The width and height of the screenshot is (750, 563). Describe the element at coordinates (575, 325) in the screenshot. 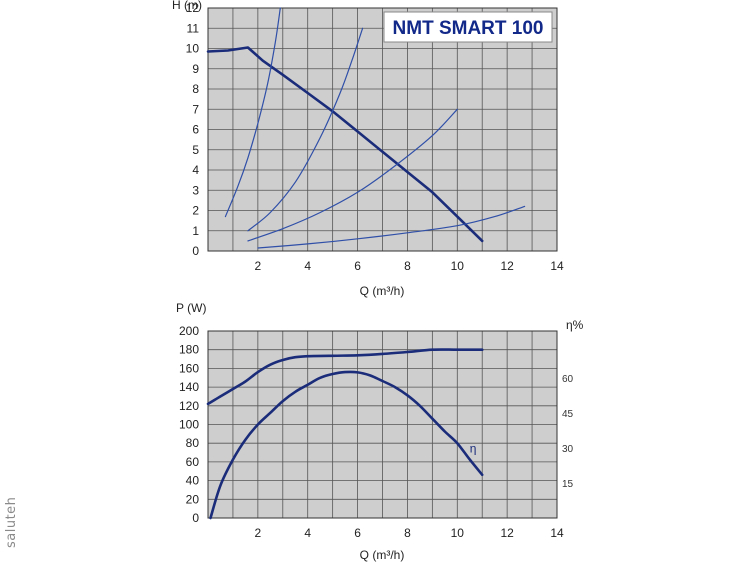

I see `efficiency-y-axis-label: η%` at that location.